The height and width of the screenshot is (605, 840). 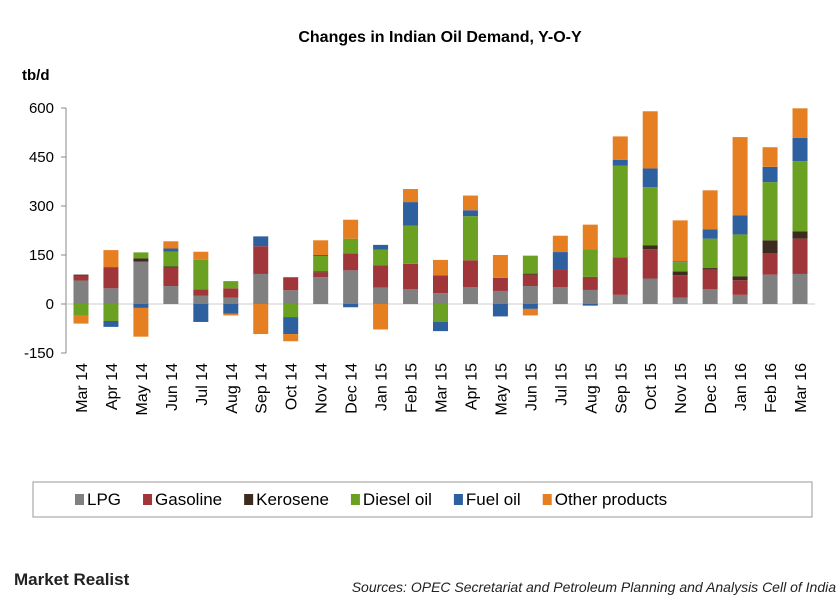 I want to click on x-tick-label: Apr 14, so click(x=112, y=386).